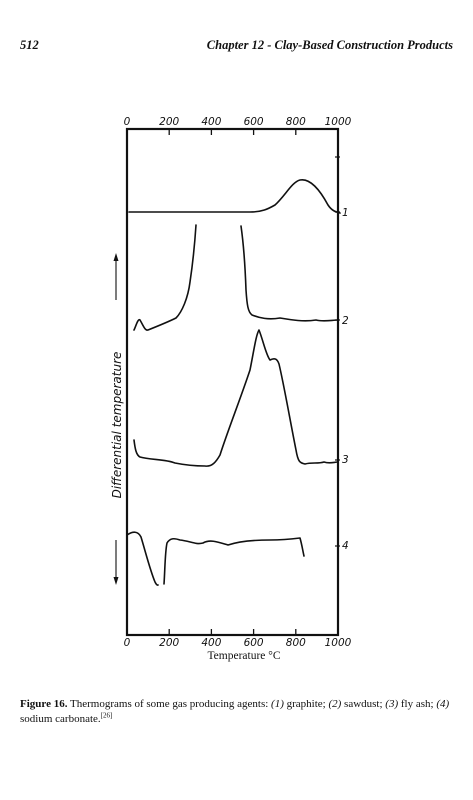 This screenshot has height=800, width=473. What do you see at coordinates (236, 398) in the screenshot?
I see `curve-3-fly-ash` at bounding box center [236, 398].